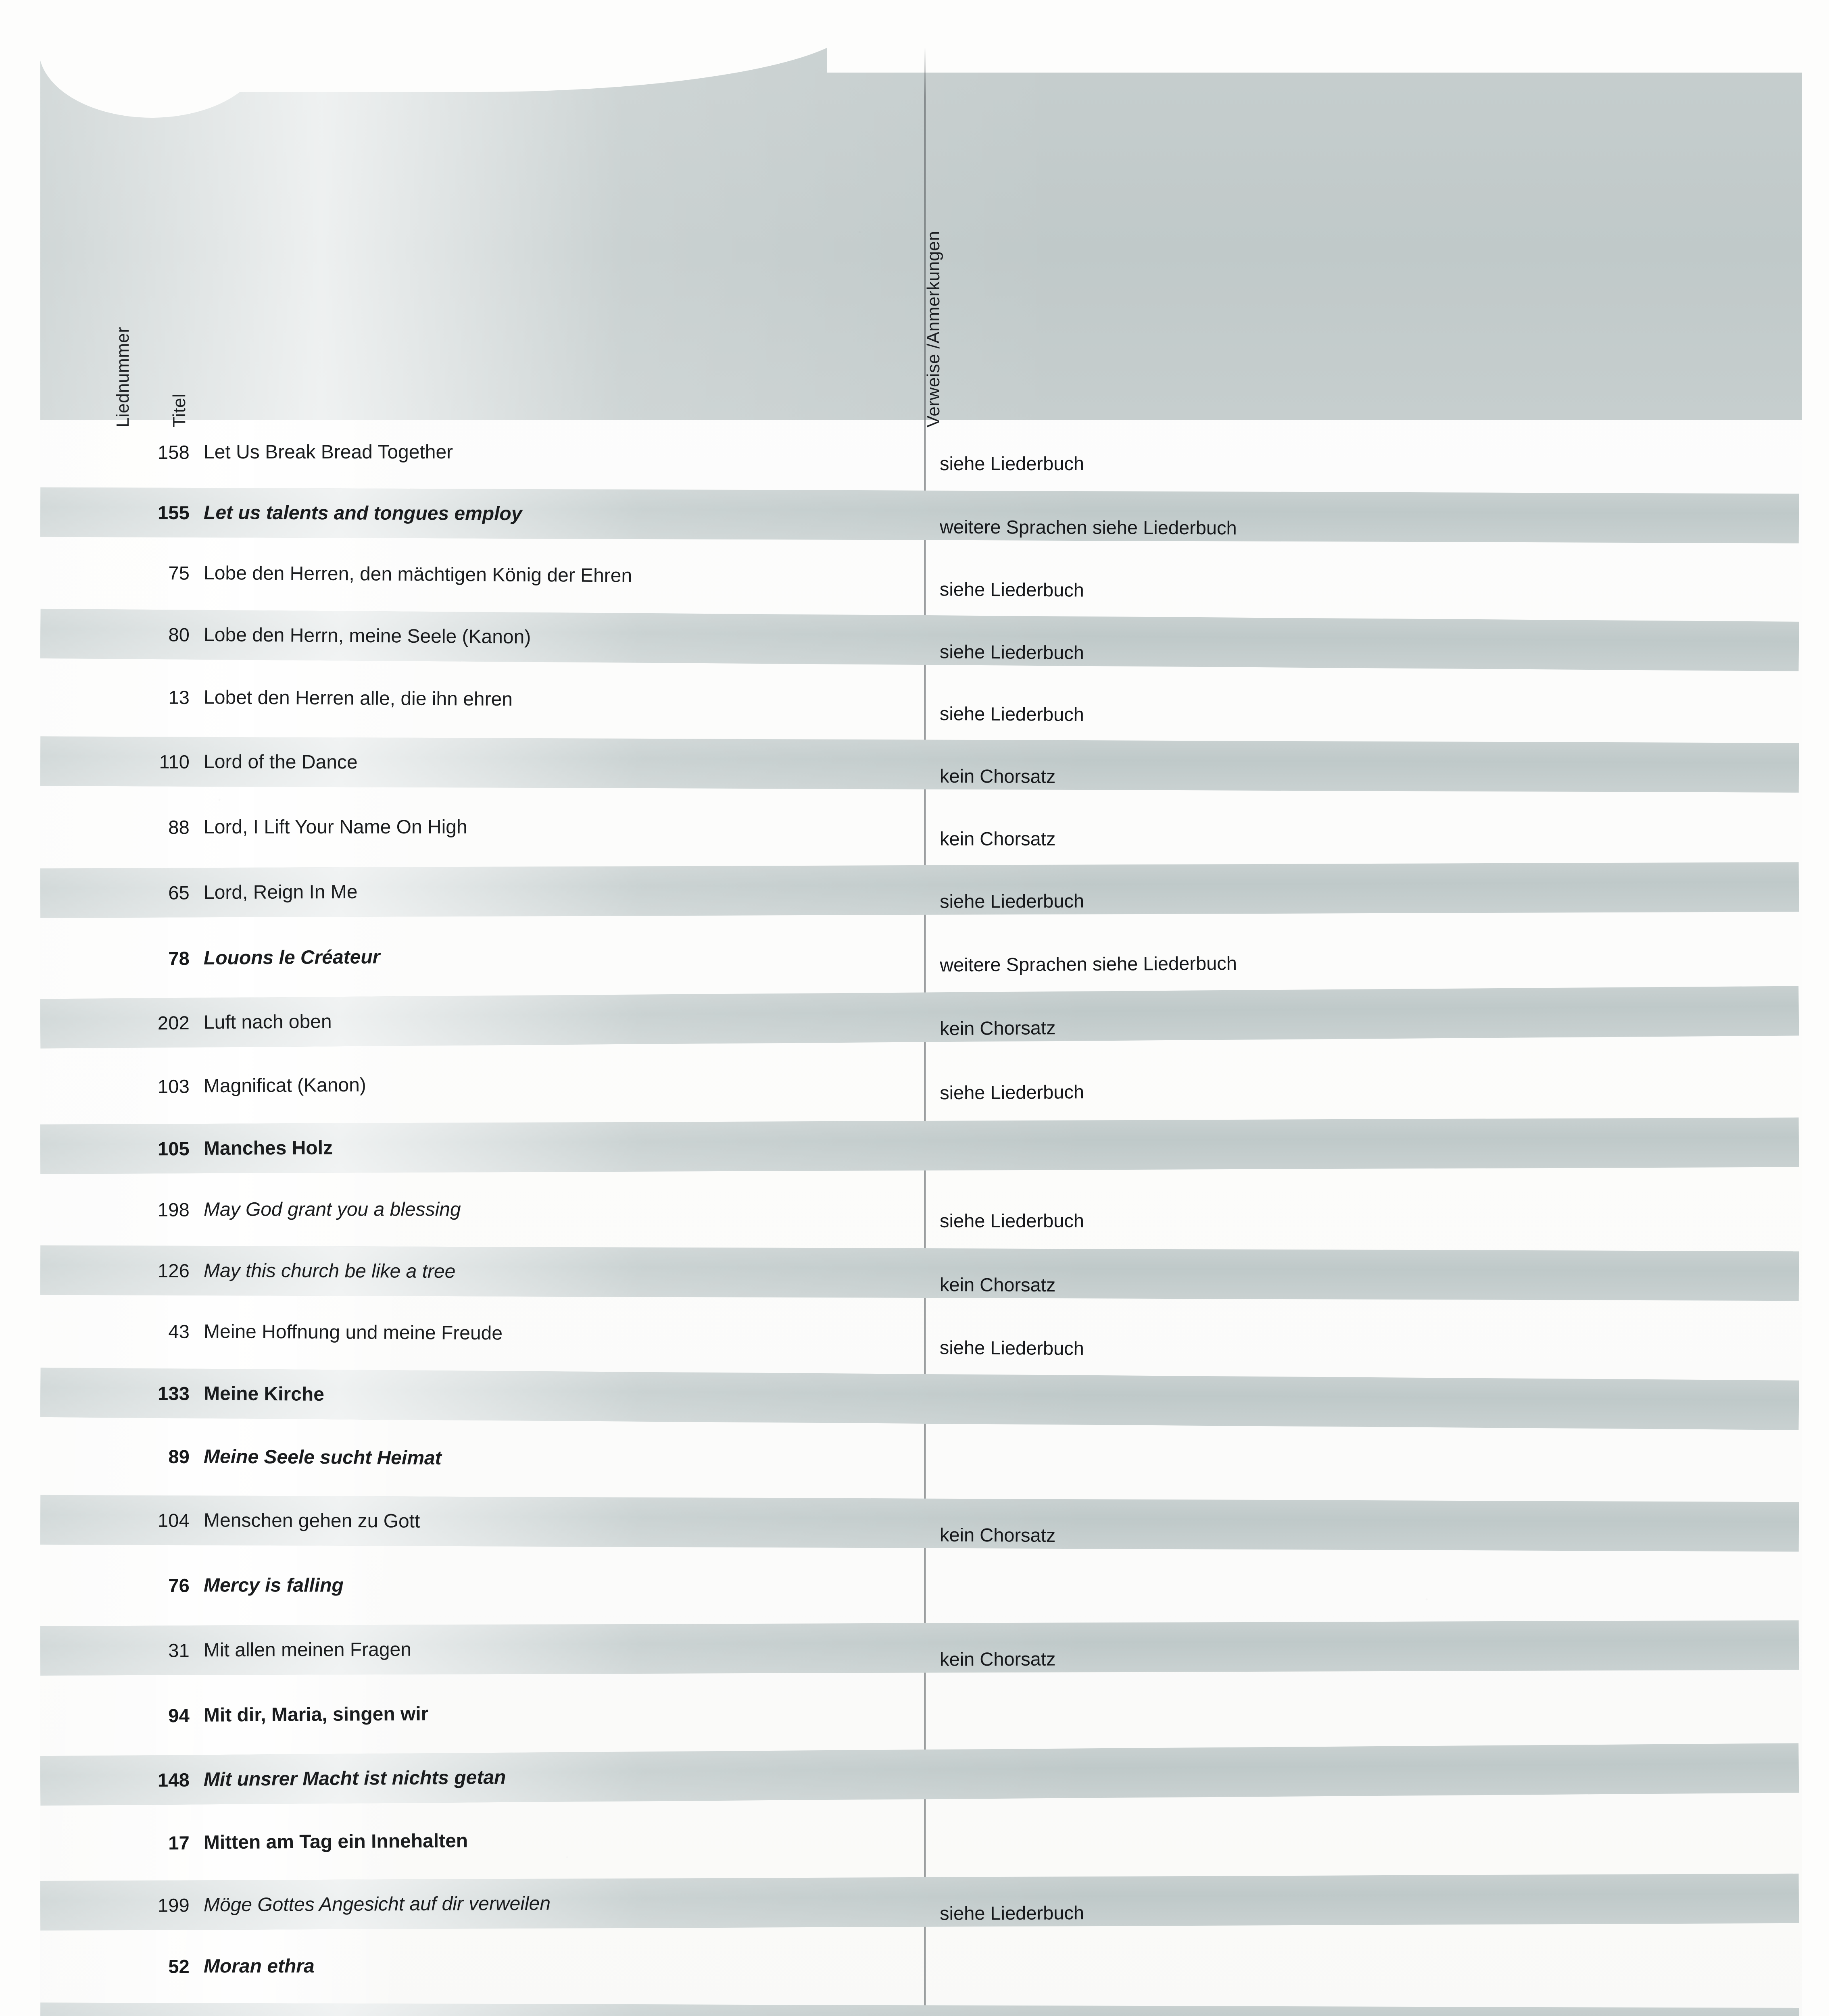 The height and width of the screenshot is (2016, 1829). What do you see at coordinates (914, 1404) in the screenshot?
I see `table-row: 133 Meine Kirche` at bounding box center [914, 1404].